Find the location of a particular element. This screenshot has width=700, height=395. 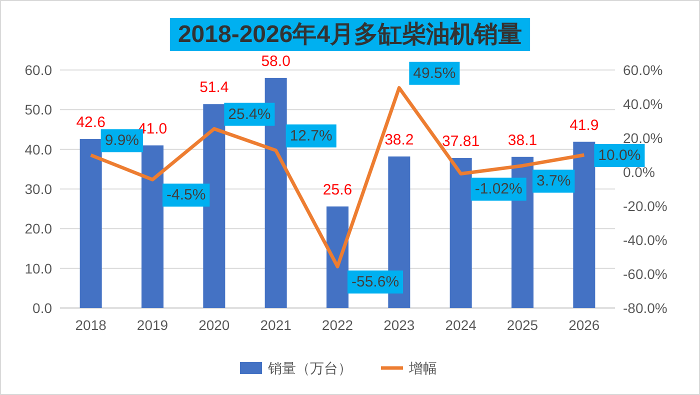

data-label: 25.4% is located at coordinates (249, 114).